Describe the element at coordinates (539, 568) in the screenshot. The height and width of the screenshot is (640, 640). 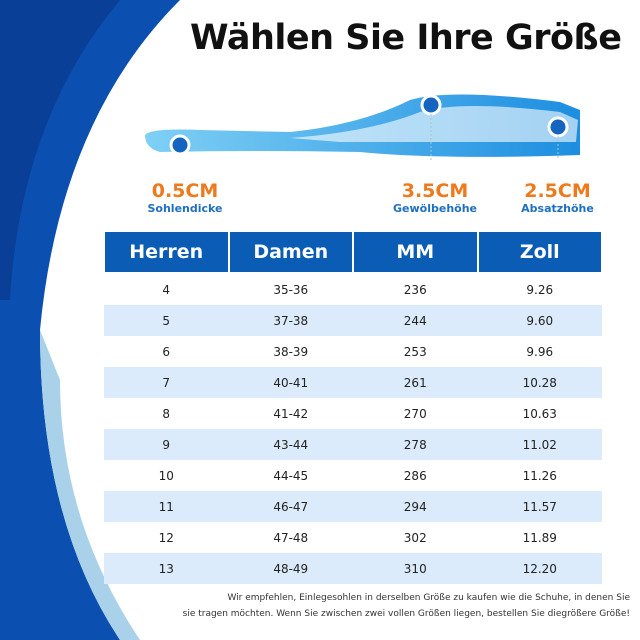
I see `table-cell: 12.20` at that location.